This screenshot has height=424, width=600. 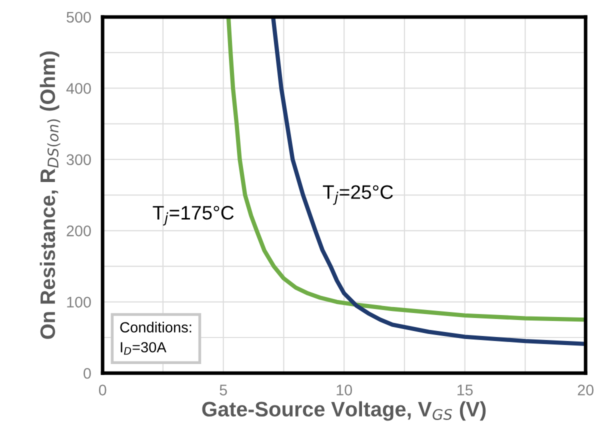 I want to click on series-label: T$_{j}$=175°C, so click(x=193, y=216).